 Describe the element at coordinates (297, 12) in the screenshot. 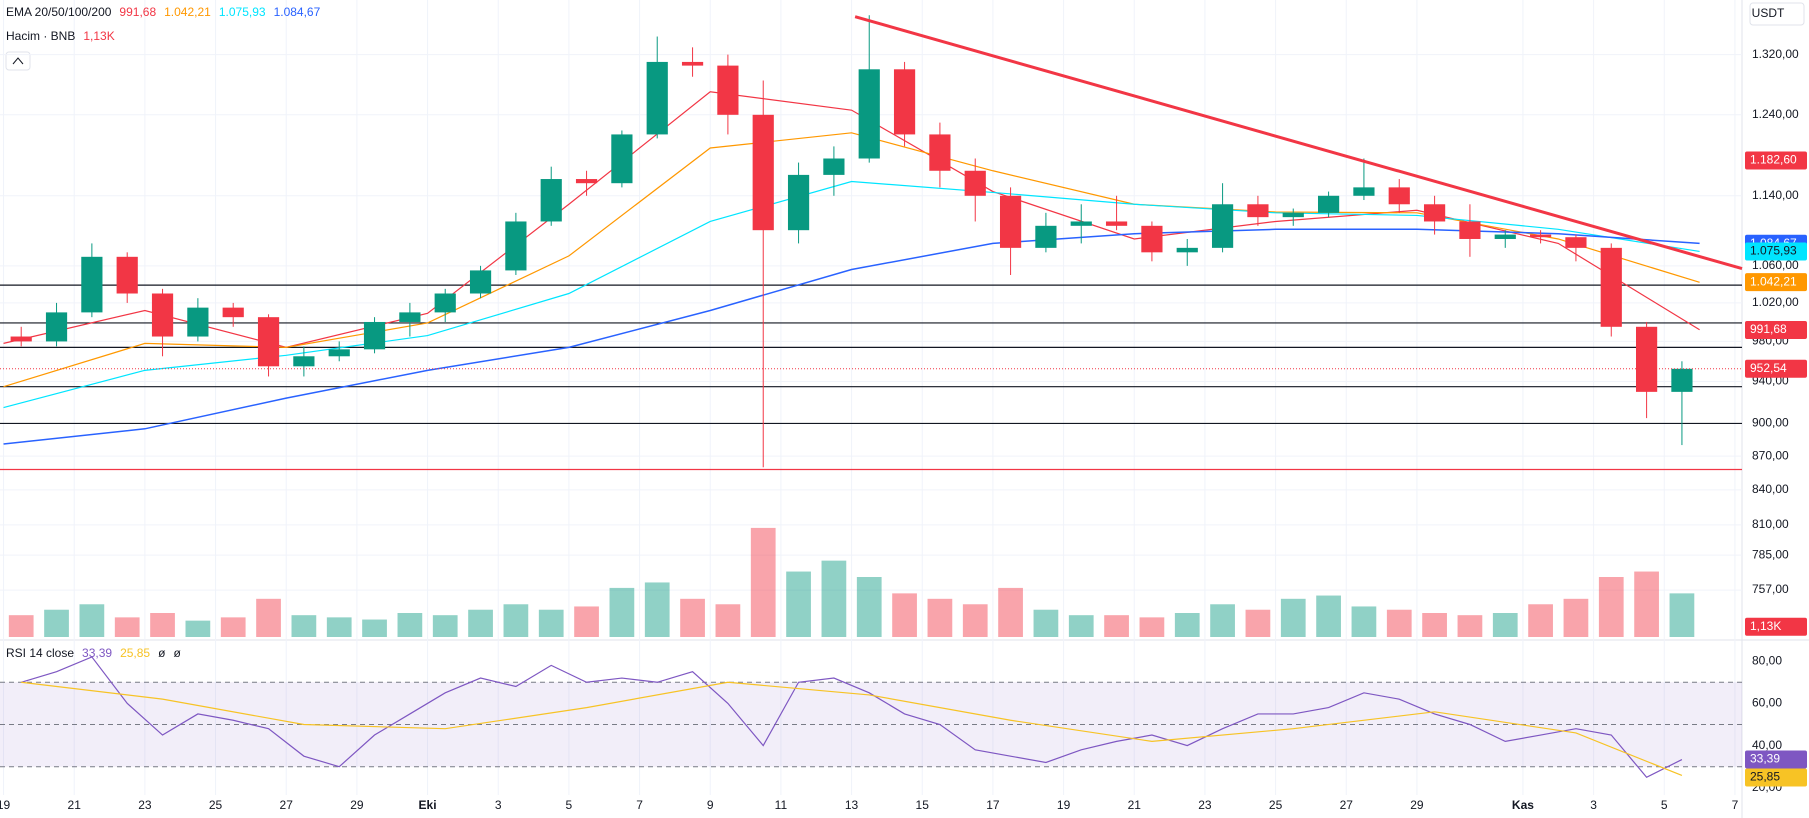

I see `legend-value: 1.084,67` at that location.